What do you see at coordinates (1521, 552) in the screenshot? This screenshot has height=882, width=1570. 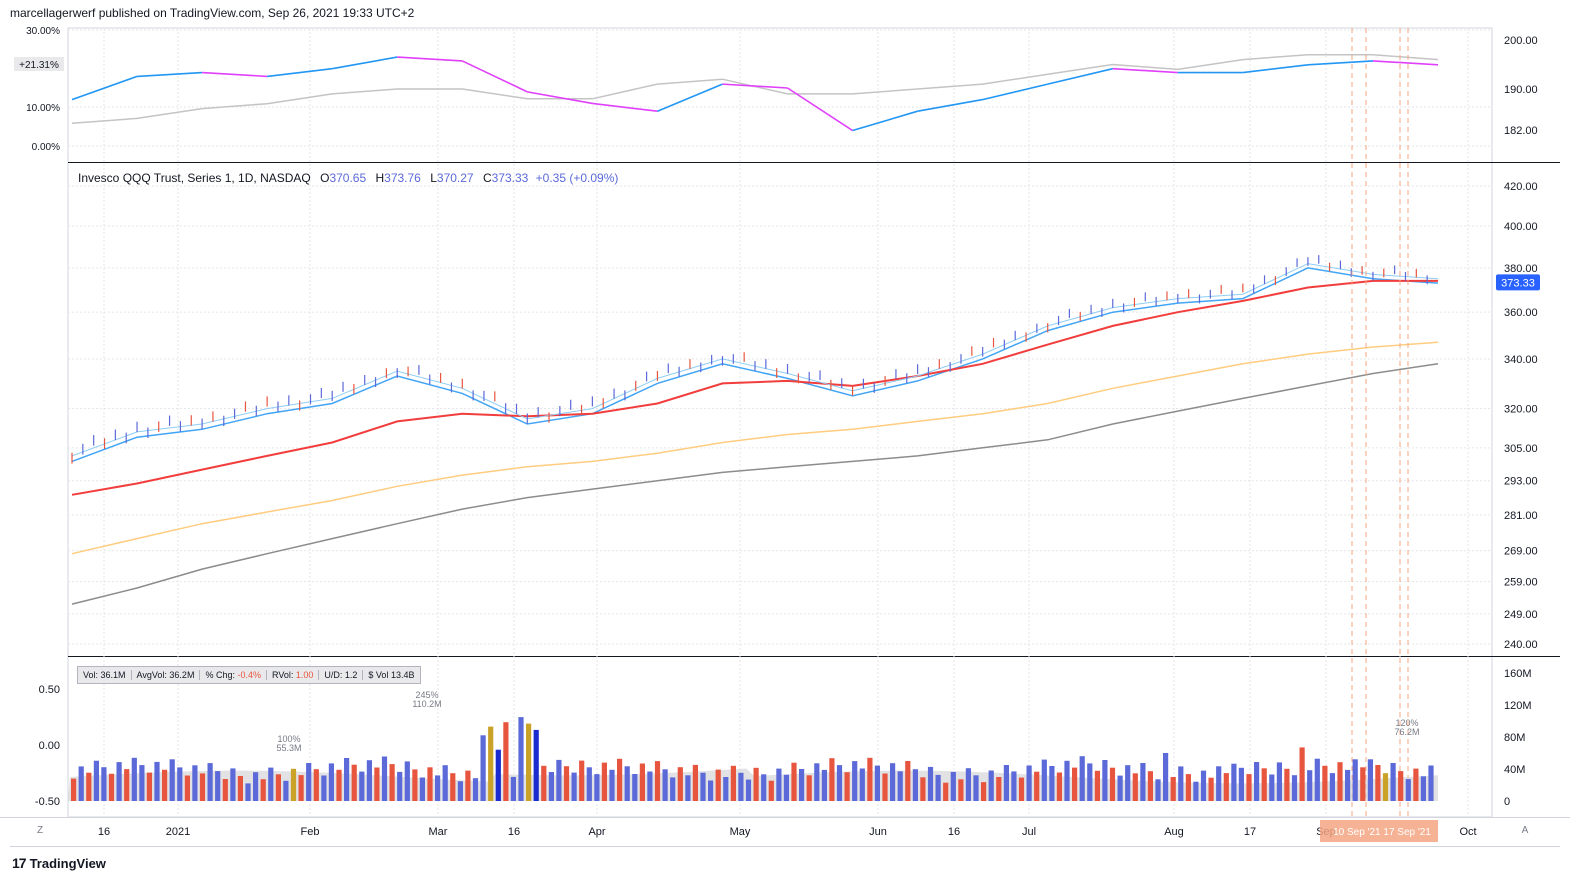 I see `price-axis-tick: 269.00` at bounding box center [1521, 552].